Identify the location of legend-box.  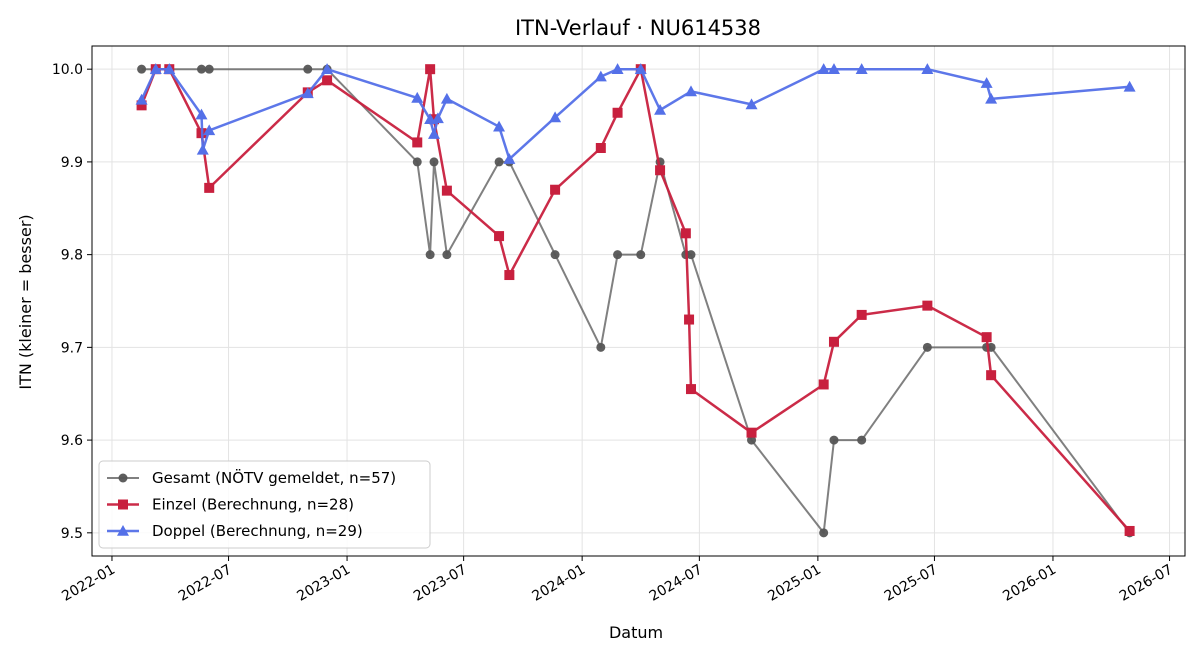
(264, 504).